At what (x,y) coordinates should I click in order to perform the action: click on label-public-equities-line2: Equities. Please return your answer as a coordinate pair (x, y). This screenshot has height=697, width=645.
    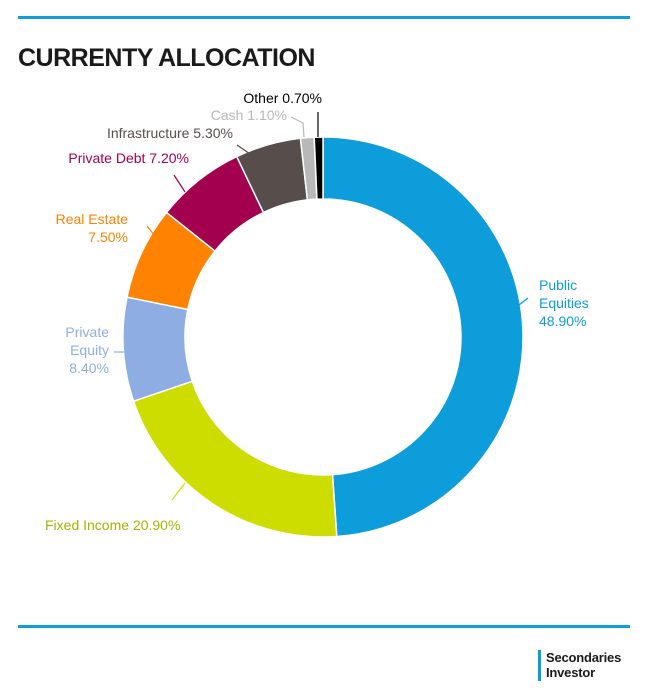
    Looking at the image, I should click on (564, 303).